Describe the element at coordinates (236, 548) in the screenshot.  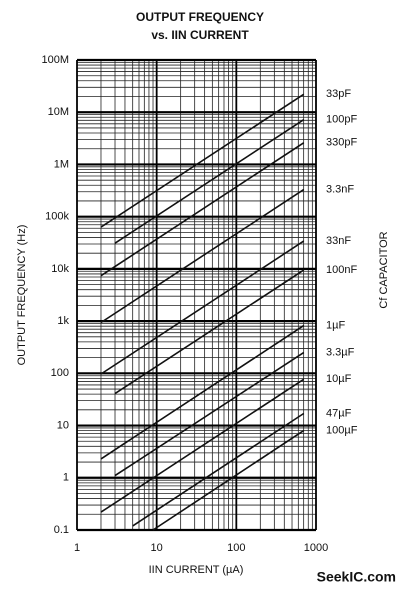
I see `x-tick-label: 100` at that location.